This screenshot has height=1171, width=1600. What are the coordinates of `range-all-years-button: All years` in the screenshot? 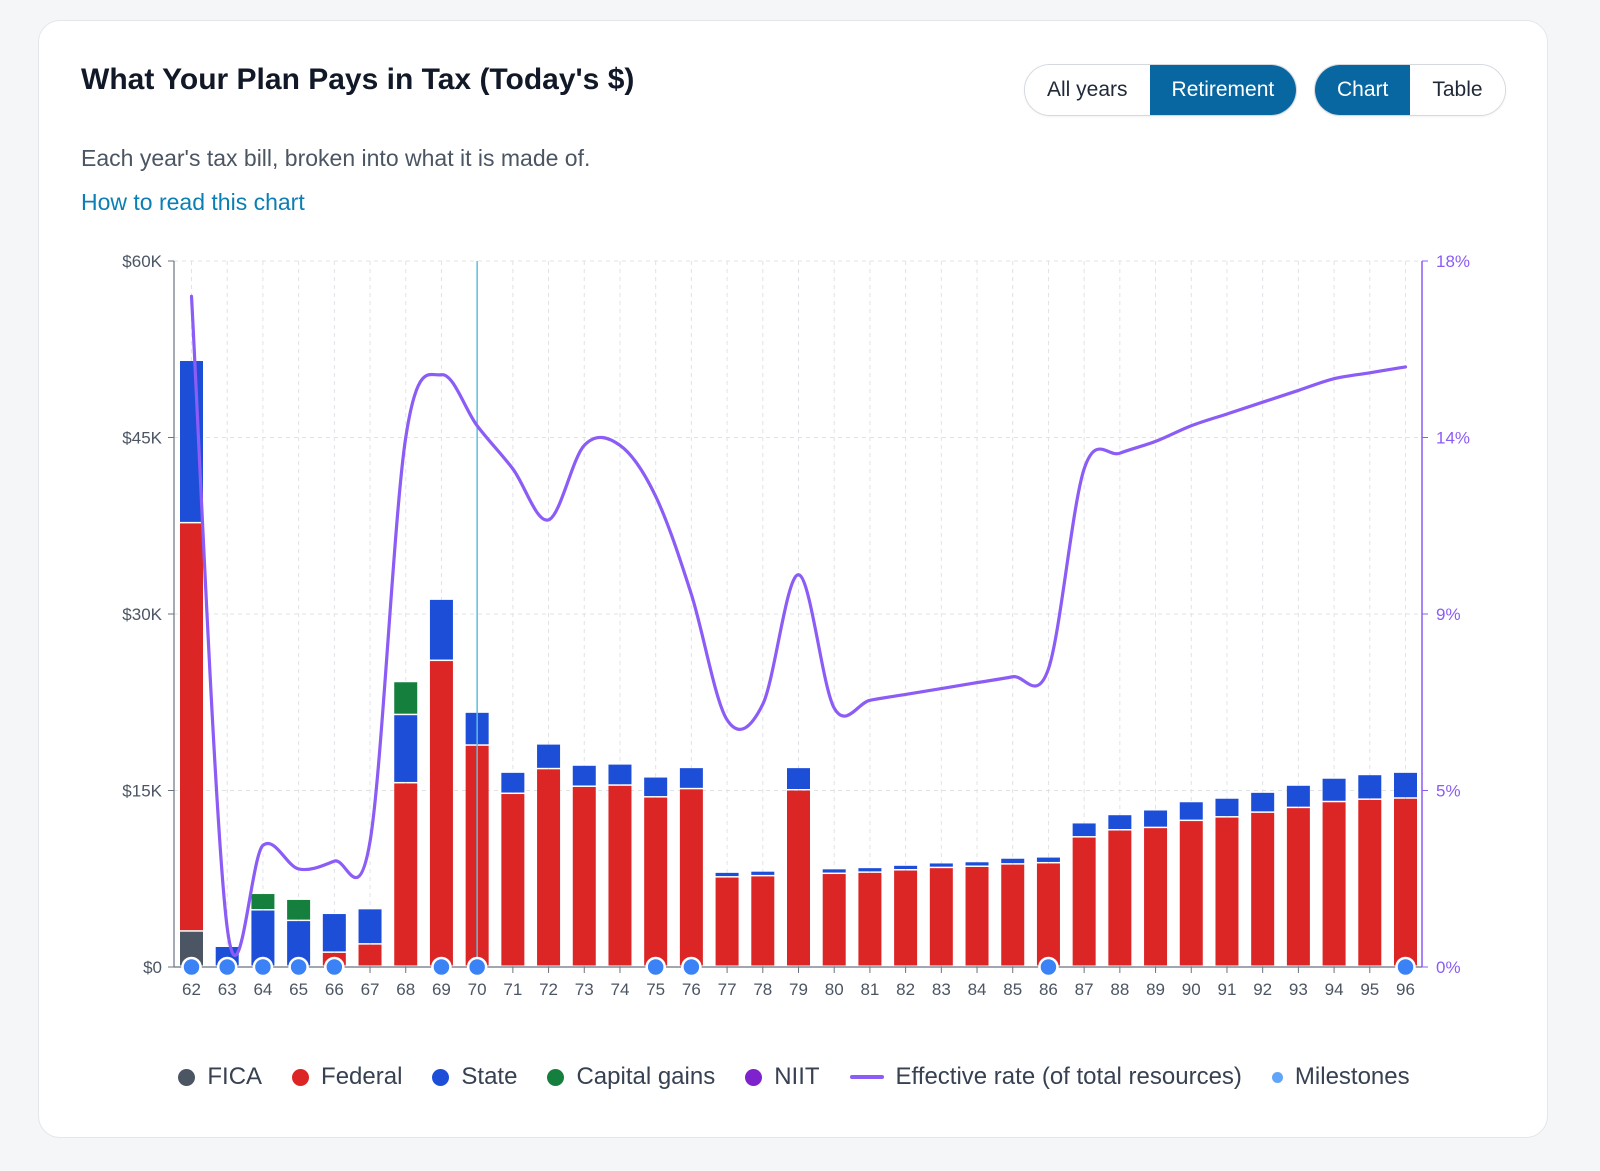 It's located at (1087, 90).